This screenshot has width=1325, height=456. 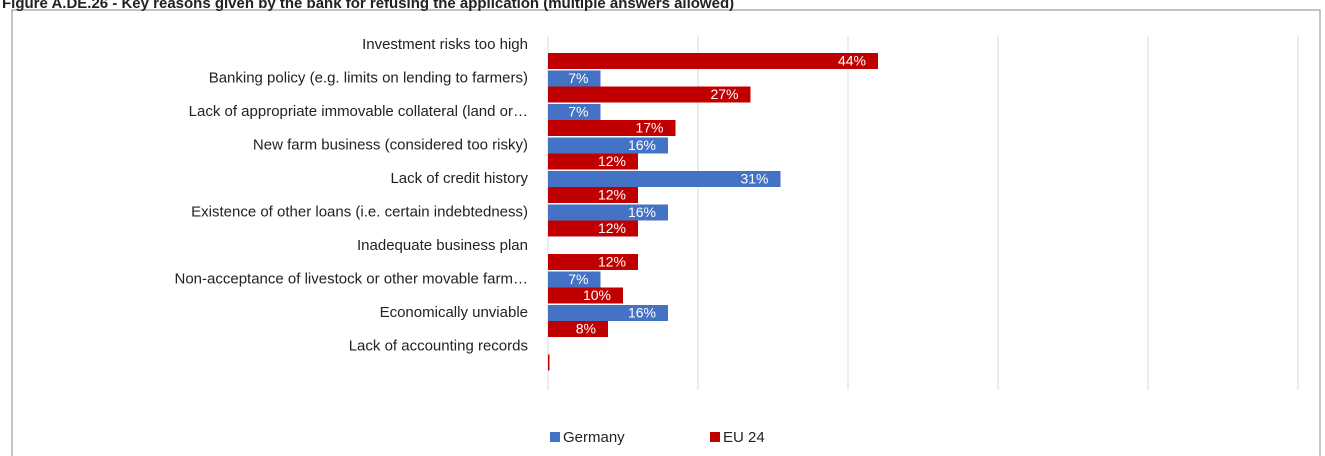 What do you see at coordinates (594, 437) in the screenshot?
I see `legend-label: Germany` at bounding box center [594, 437].